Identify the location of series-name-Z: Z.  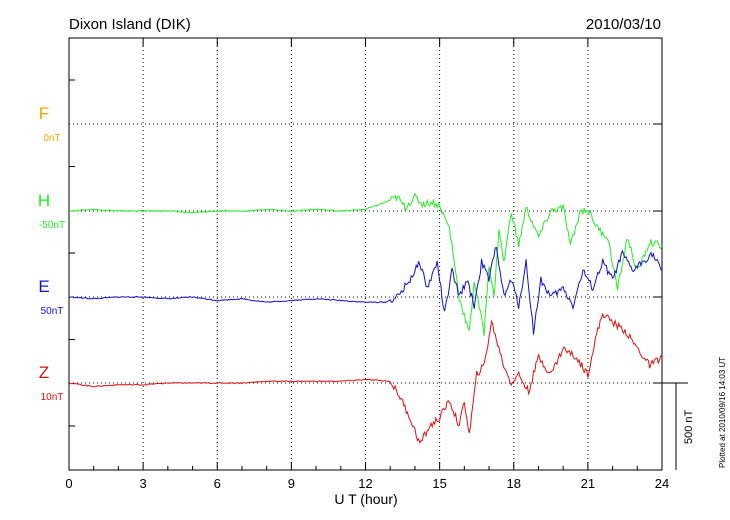
(44, 372).